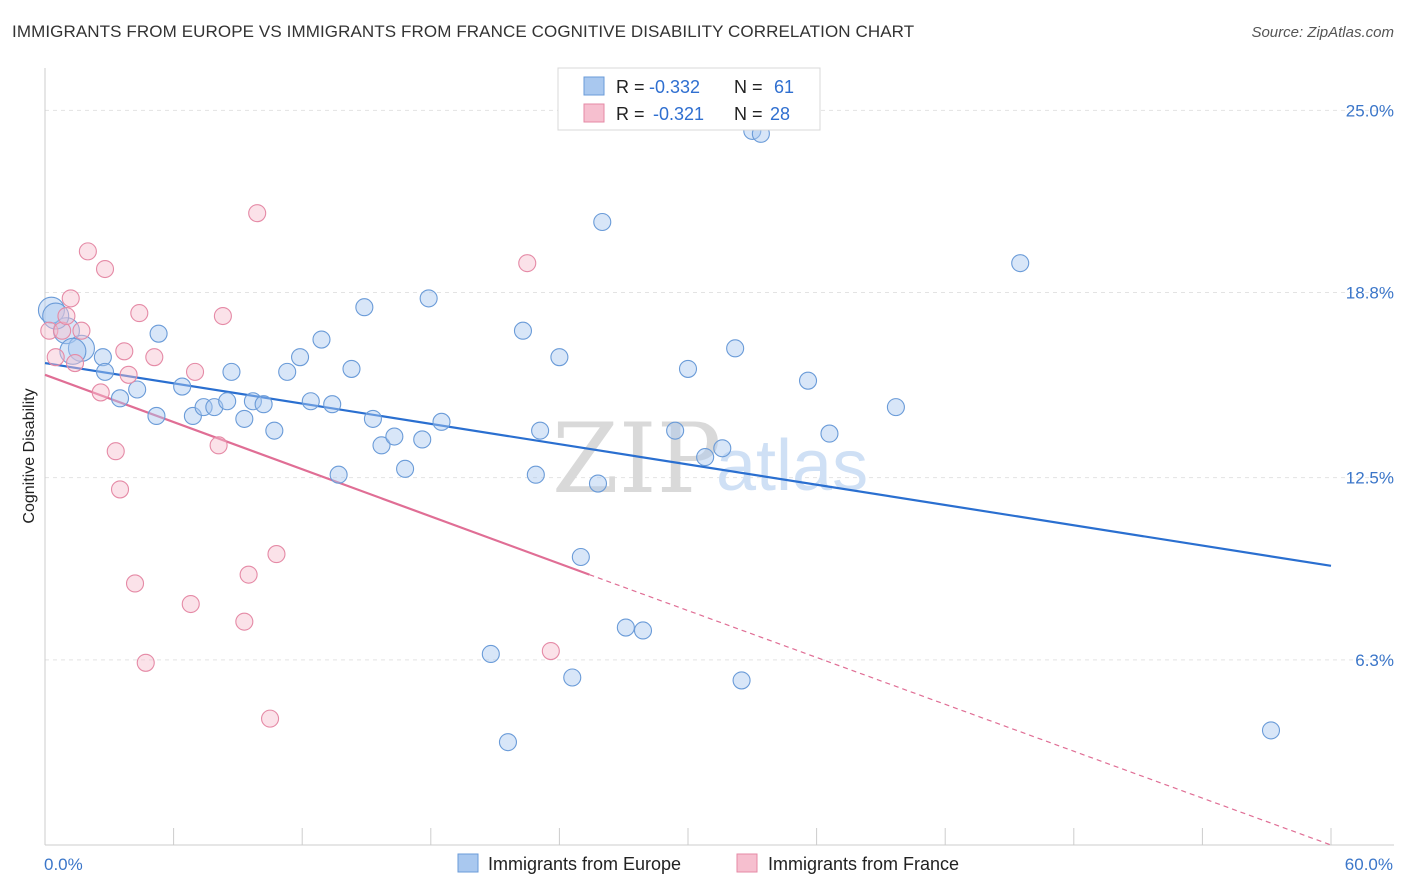  I want to click on watermark: ZIP atlas, so click(710, 459).